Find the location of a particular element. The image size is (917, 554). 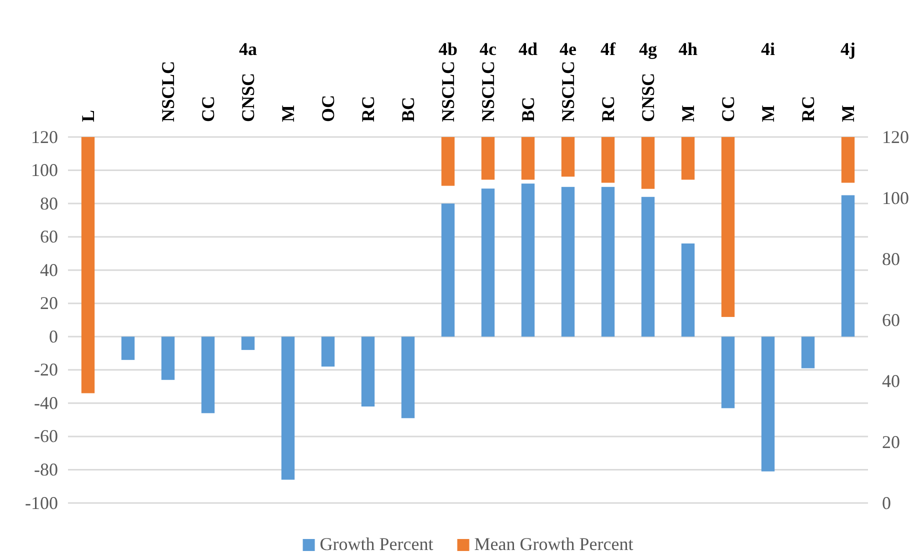

text: 4j is located at coordinates (848, 49).